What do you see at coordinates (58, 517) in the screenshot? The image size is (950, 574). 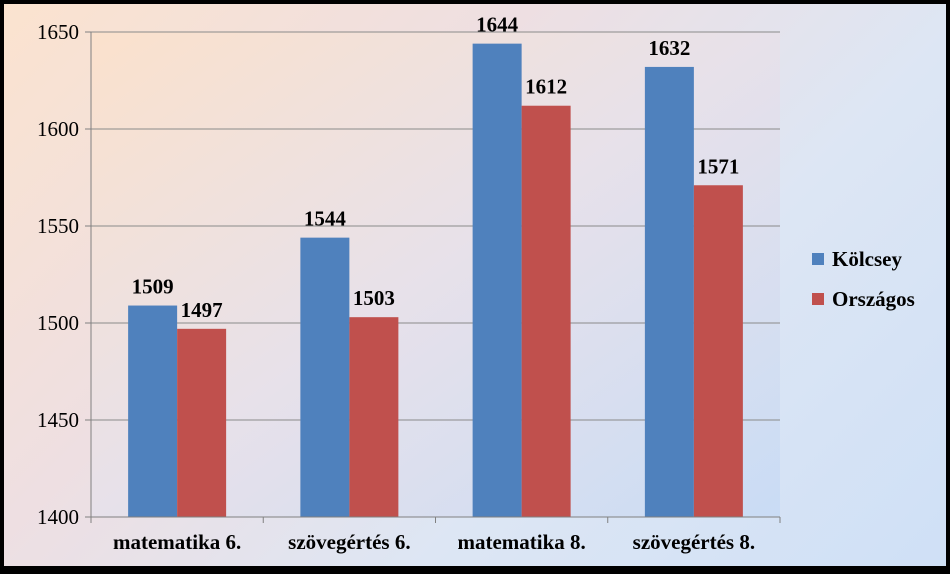 I see `y-tick-label: 1400` at bounding box center [58, 517].